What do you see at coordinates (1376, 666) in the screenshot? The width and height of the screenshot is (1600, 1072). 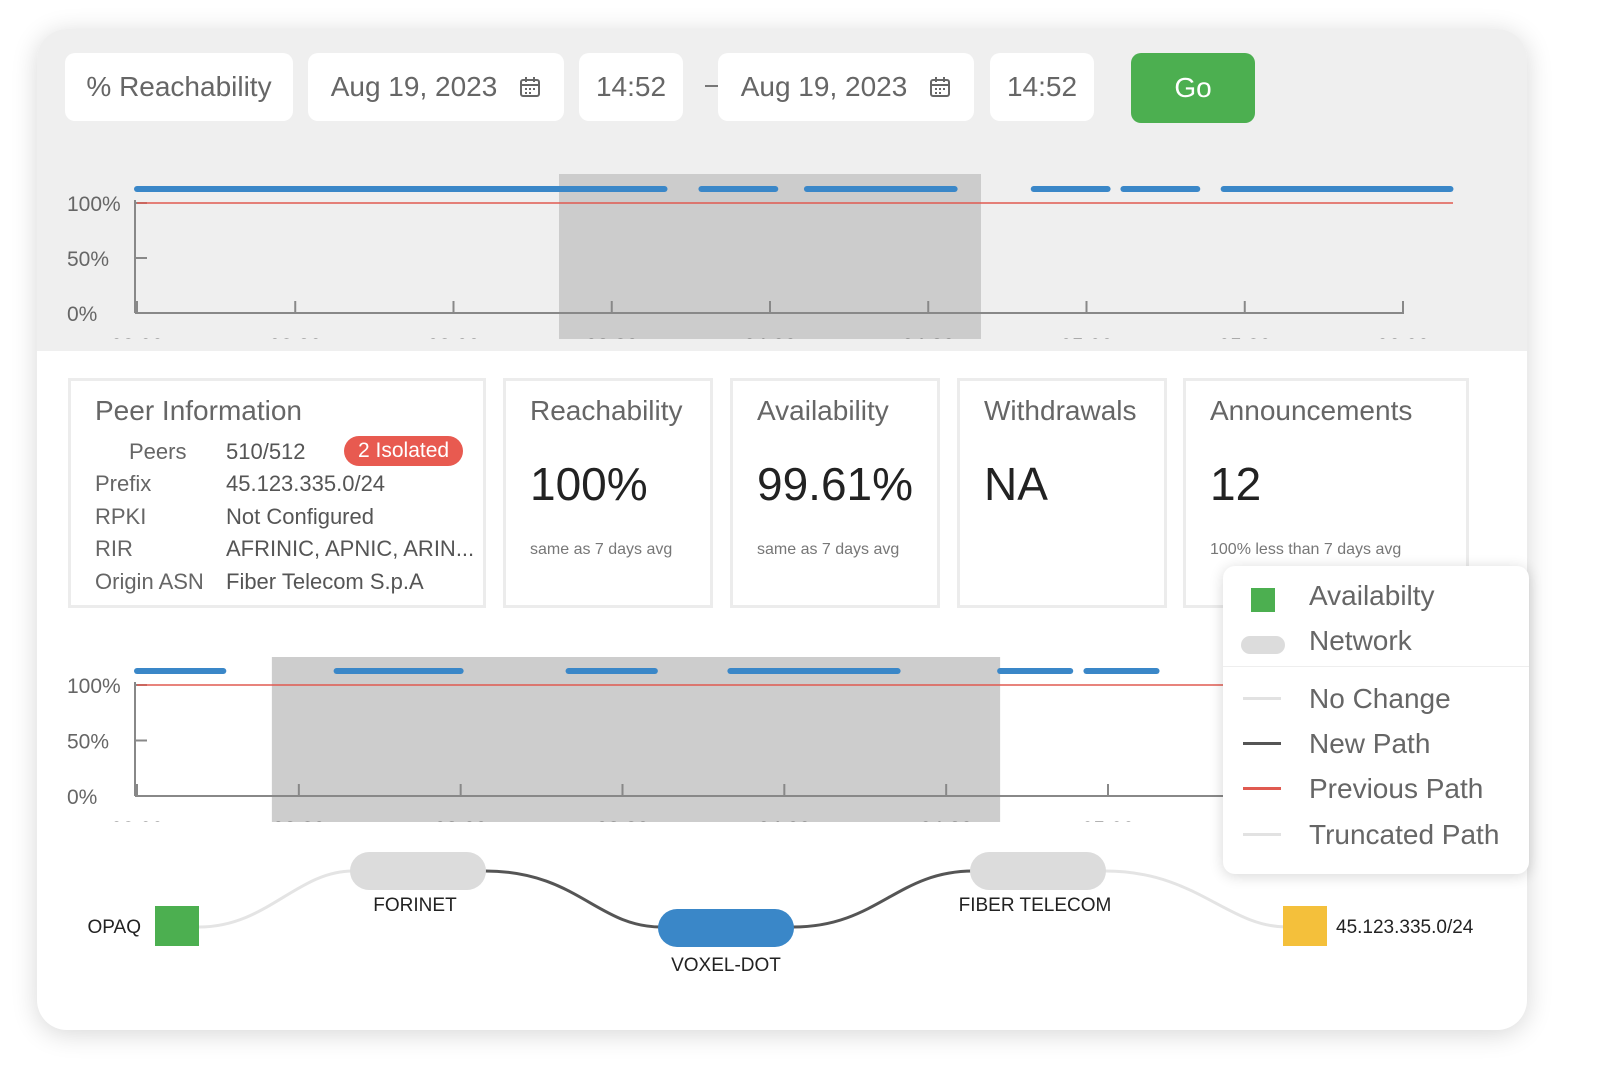 I see `legend-divider` at bounding box center [1376, 666].